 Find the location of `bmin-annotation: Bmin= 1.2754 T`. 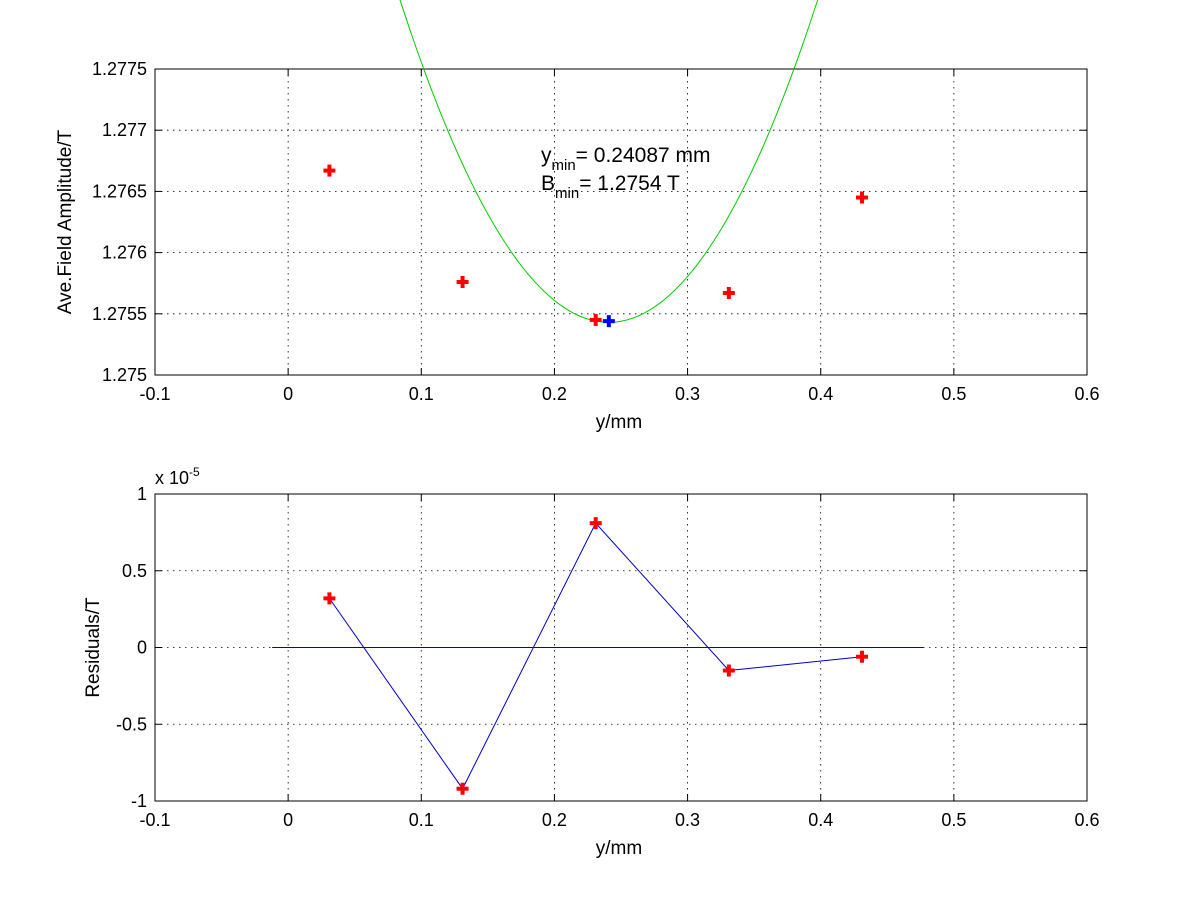

bmin-annotation: Bmin= 1.2754 T is located at coordinates (610, 187).